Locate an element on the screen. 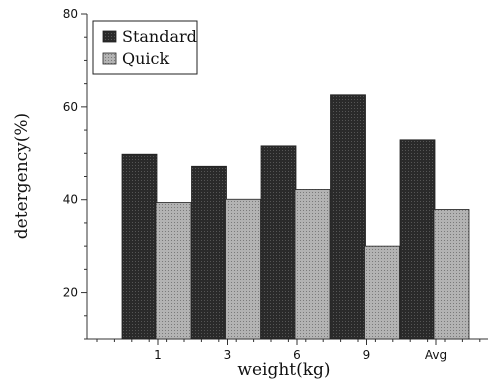 This screenshot has height=382, width=501. legend-swatch-quick is located at coordinates (109, 58).